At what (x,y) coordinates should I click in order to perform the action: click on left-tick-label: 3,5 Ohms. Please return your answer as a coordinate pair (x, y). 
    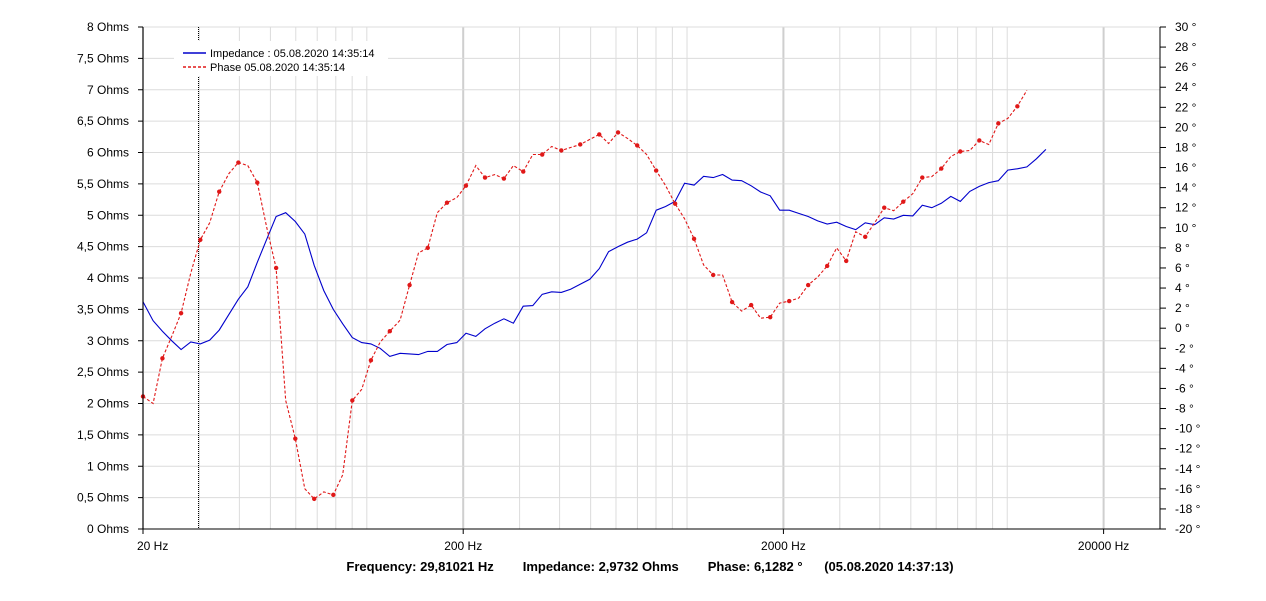
    Looking at the image, I should click on (103, 309).